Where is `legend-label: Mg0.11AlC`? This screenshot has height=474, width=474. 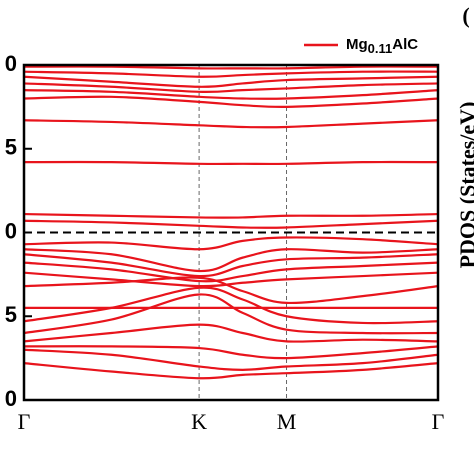 legend-label: Mg0.11AlC is located at coordinates (382, 46).